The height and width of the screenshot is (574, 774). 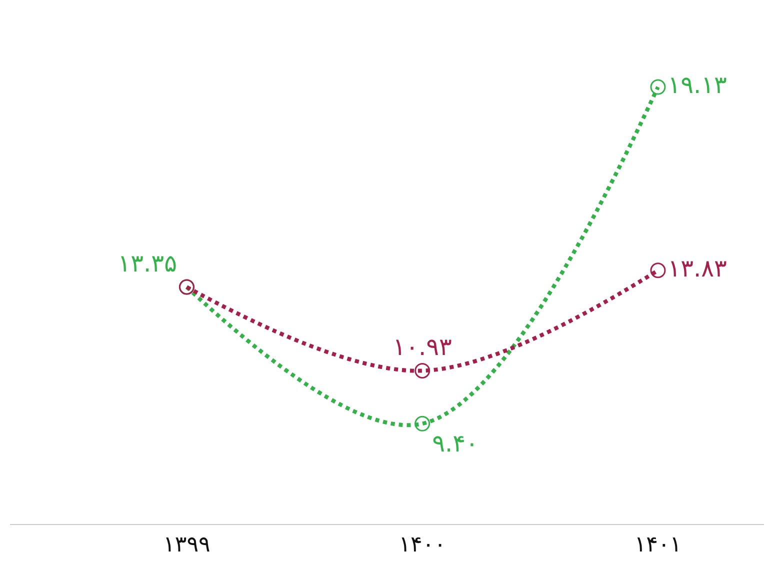 I want to click on data-label: ۱۰.۹۳, so click(x=422, y=346).